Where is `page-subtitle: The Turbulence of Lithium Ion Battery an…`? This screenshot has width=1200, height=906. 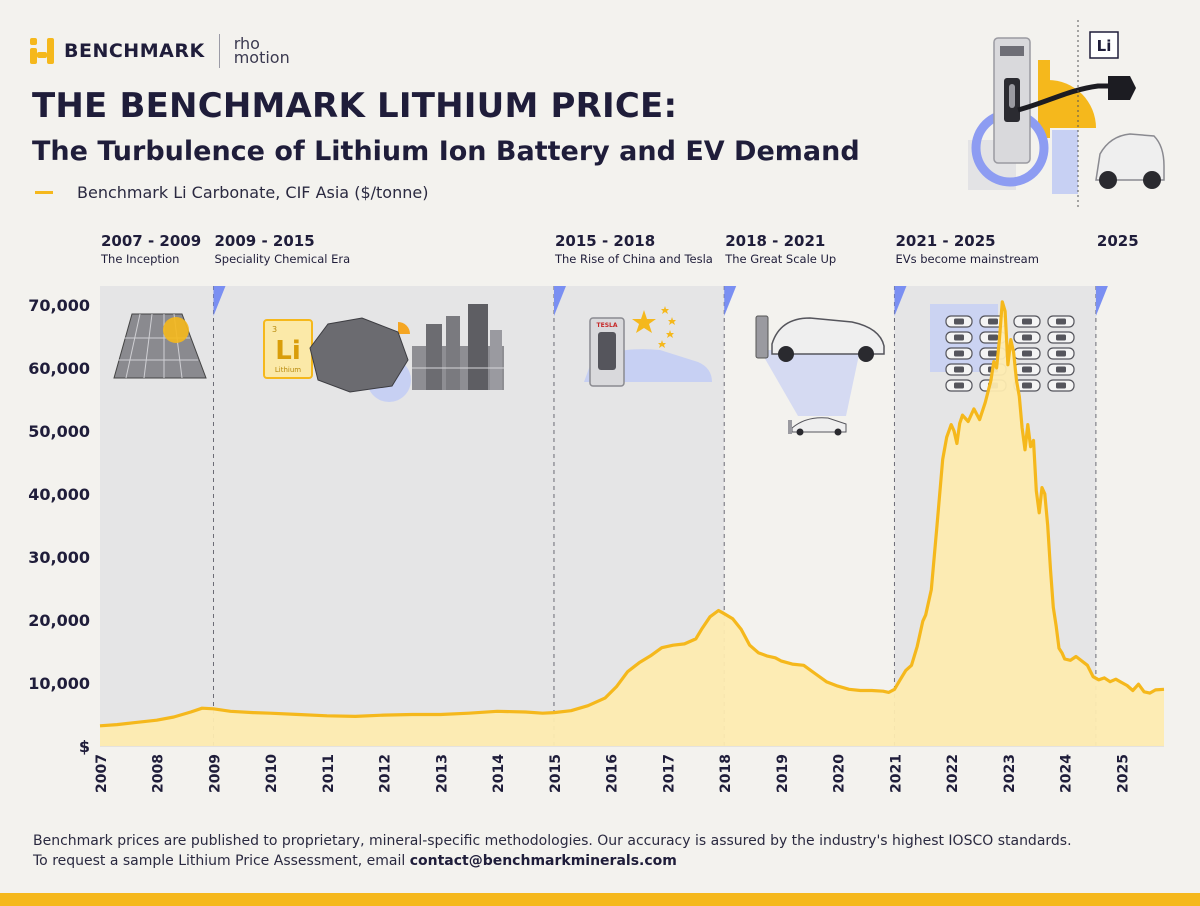 page-subtitle: The Turbulence of Lithium Ion Battery an… is located at coordinates (446, 151).